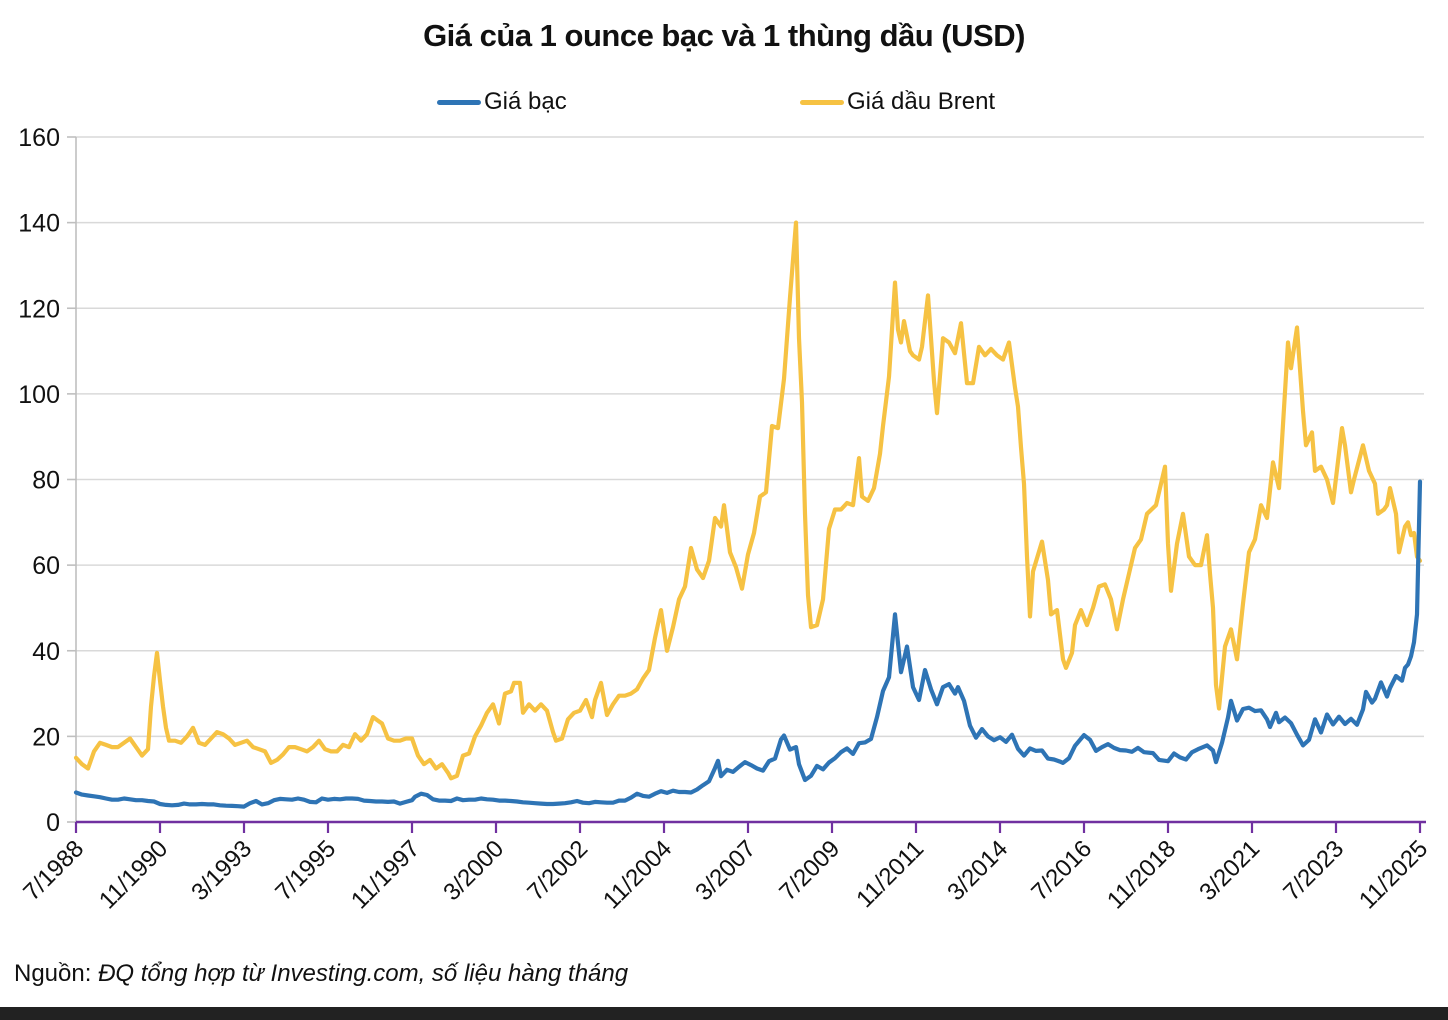 This screenshot has width=1448, height=1020. What do you see at coordinates (39, 395) in the screenshot?
I see `svg-text: 100` at bounding box center [39, 395].